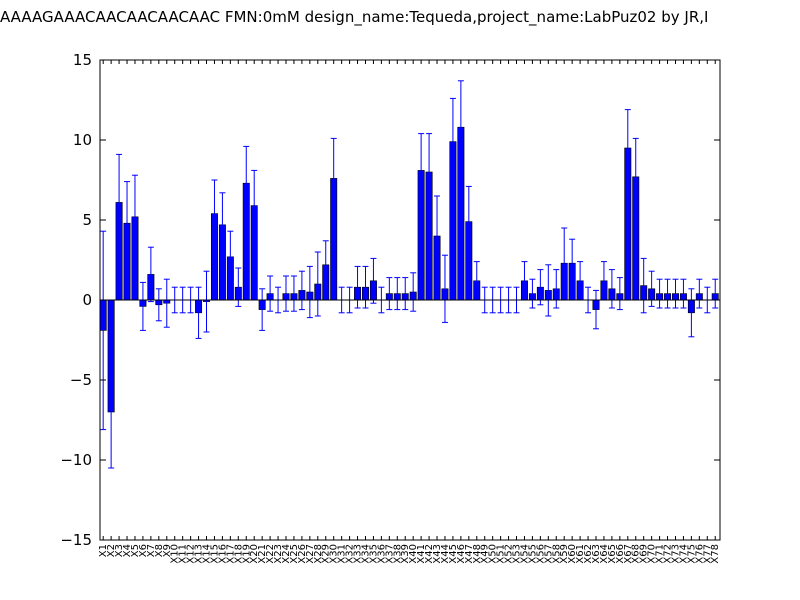 The width and height of the screenshot is (800, 600). I want to click on error-bar-X76, so click(699, 293).